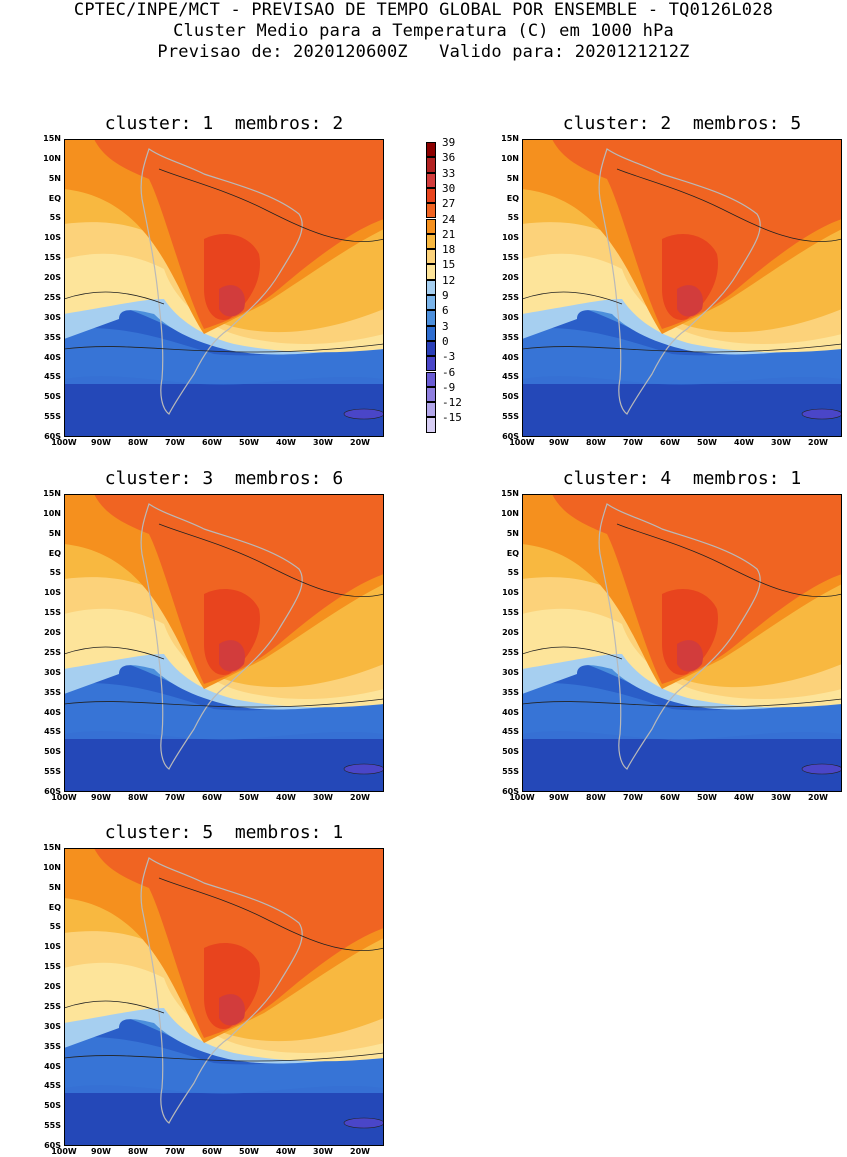 The image size is (847, 1157). Describe the element at coordinates (445, 311) in the screenshot. I see `colorbar-level-label: 6` at that location.